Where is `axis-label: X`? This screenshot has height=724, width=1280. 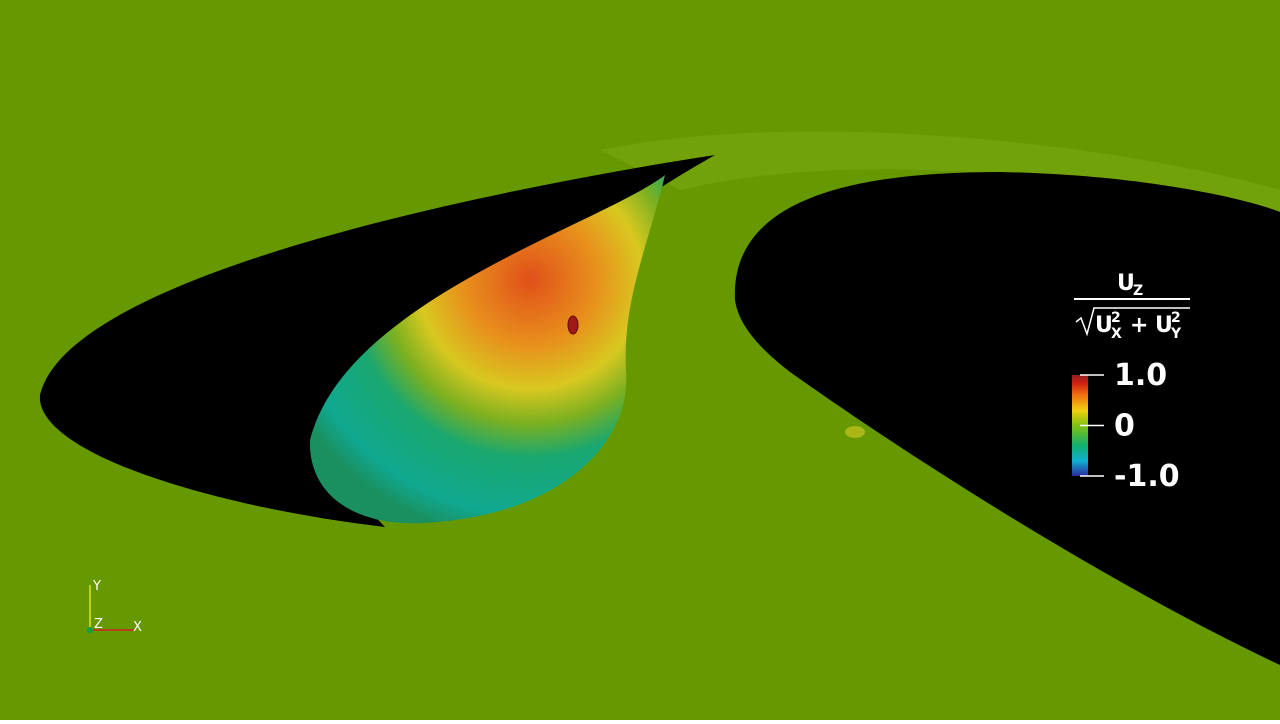 axis-label: X is located at coordinates (137, 627).